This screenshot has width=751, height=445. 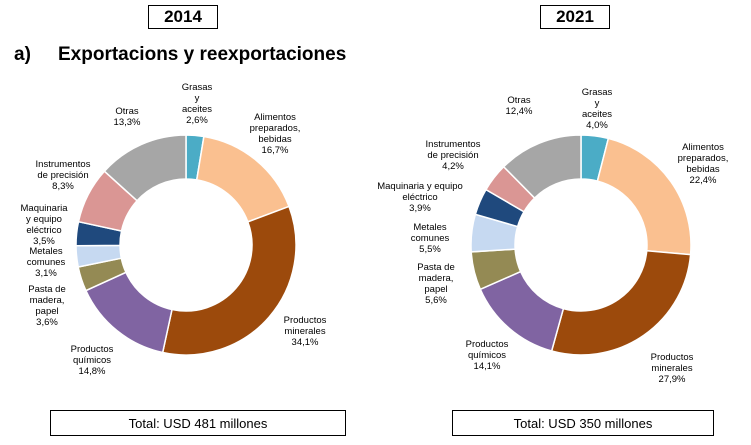 I want to click on label-2014-productos-minerales: Productos minerales 34,1%, so click(x=305, y=331).